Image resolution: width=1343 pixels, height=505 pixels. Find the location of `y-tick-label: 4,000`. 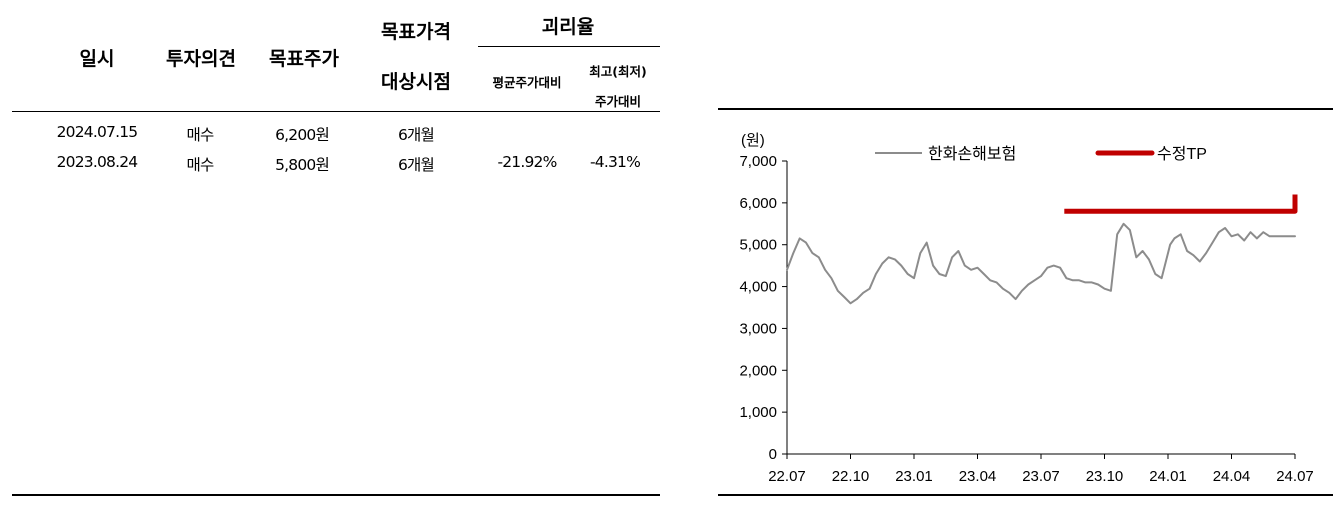

y-tick-label: 4,000 is located at coordinates (758, 287).